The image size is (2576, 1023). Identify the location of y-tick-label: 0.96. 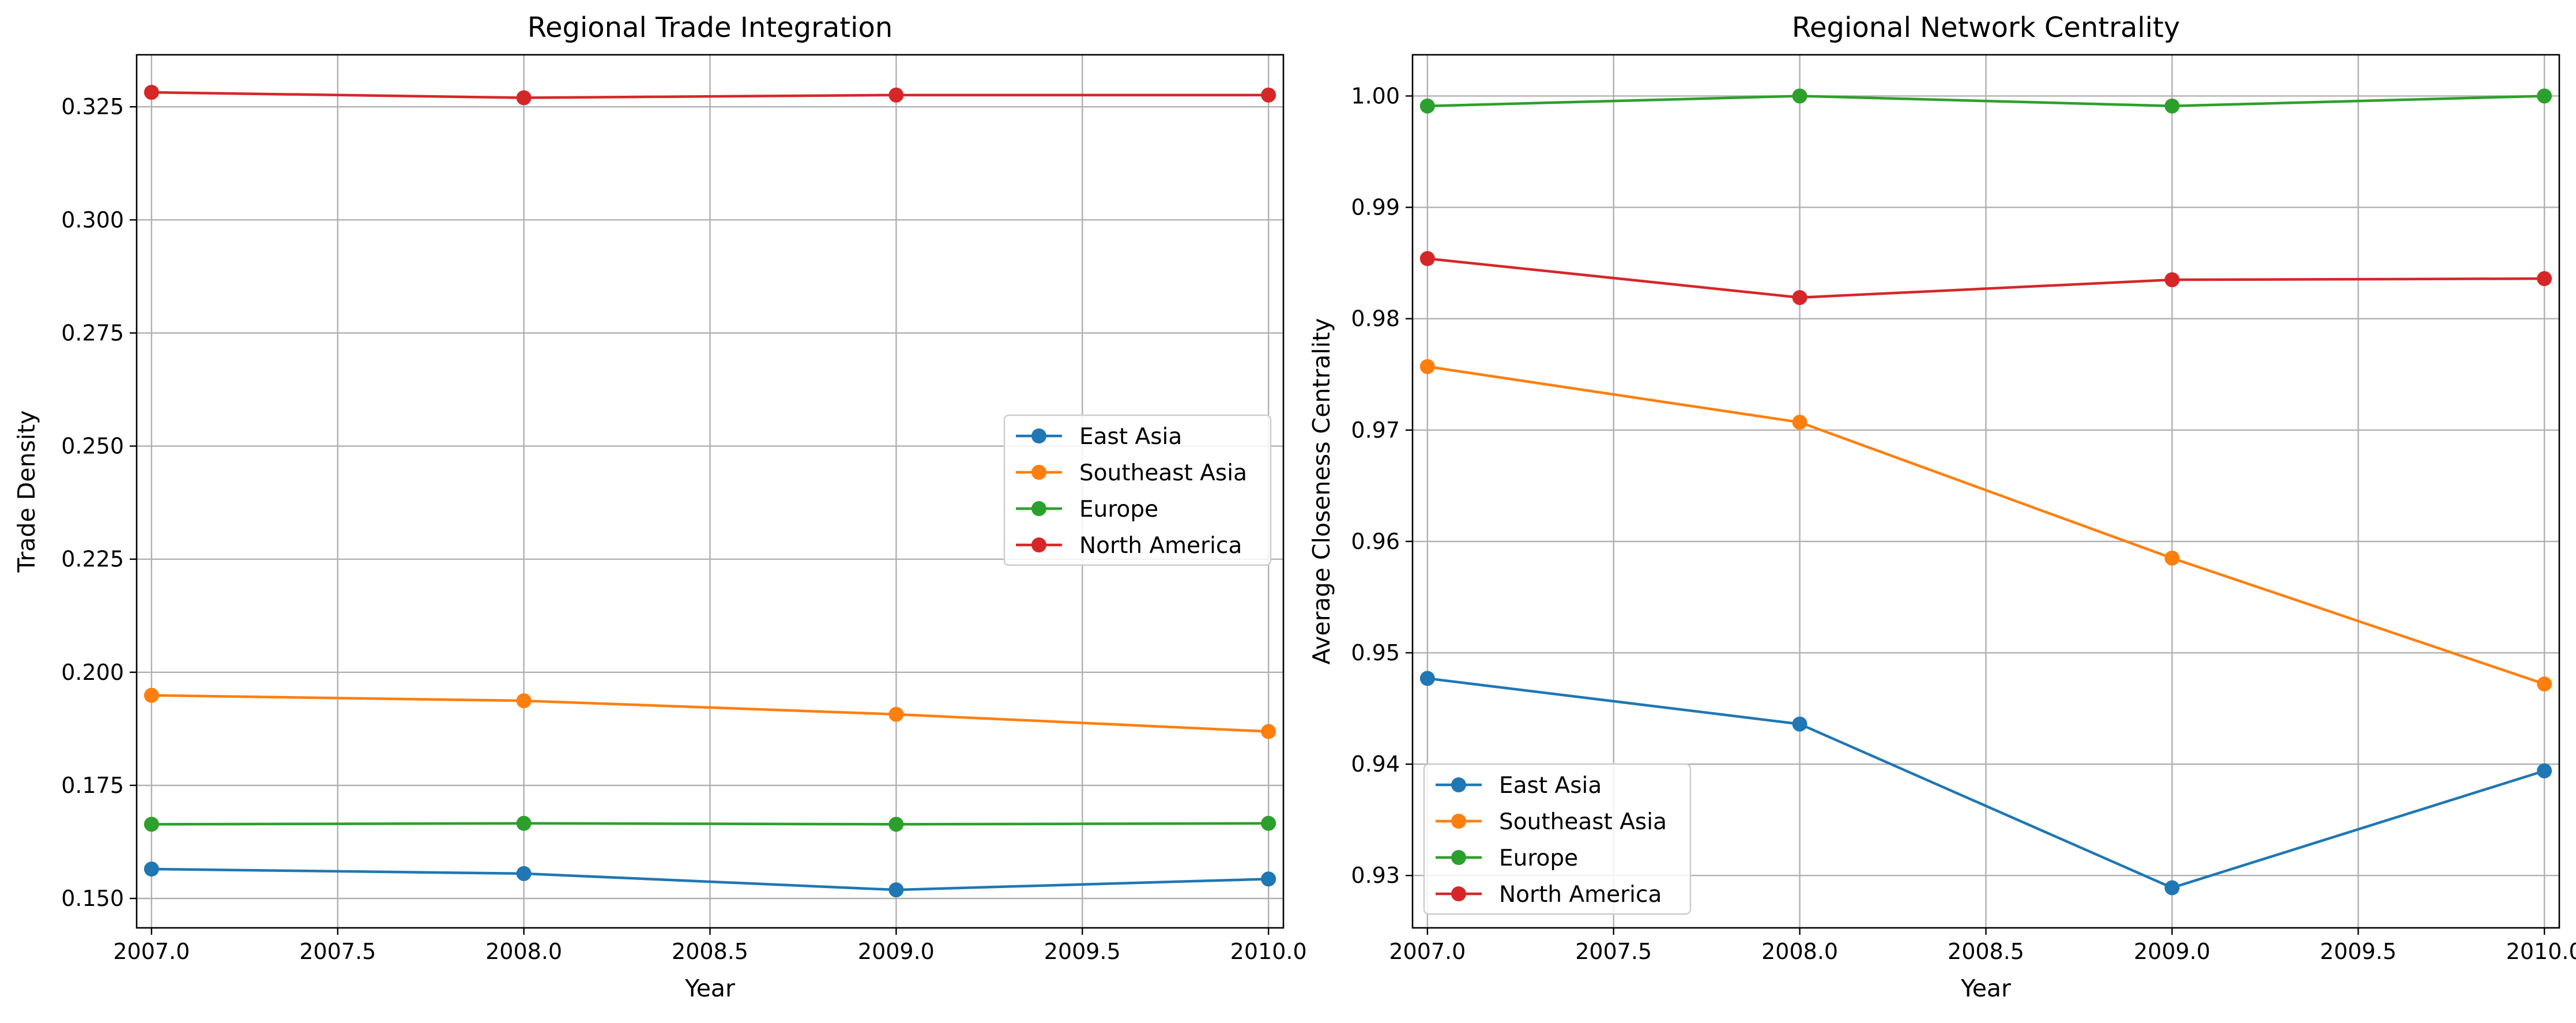
(1375, 541).